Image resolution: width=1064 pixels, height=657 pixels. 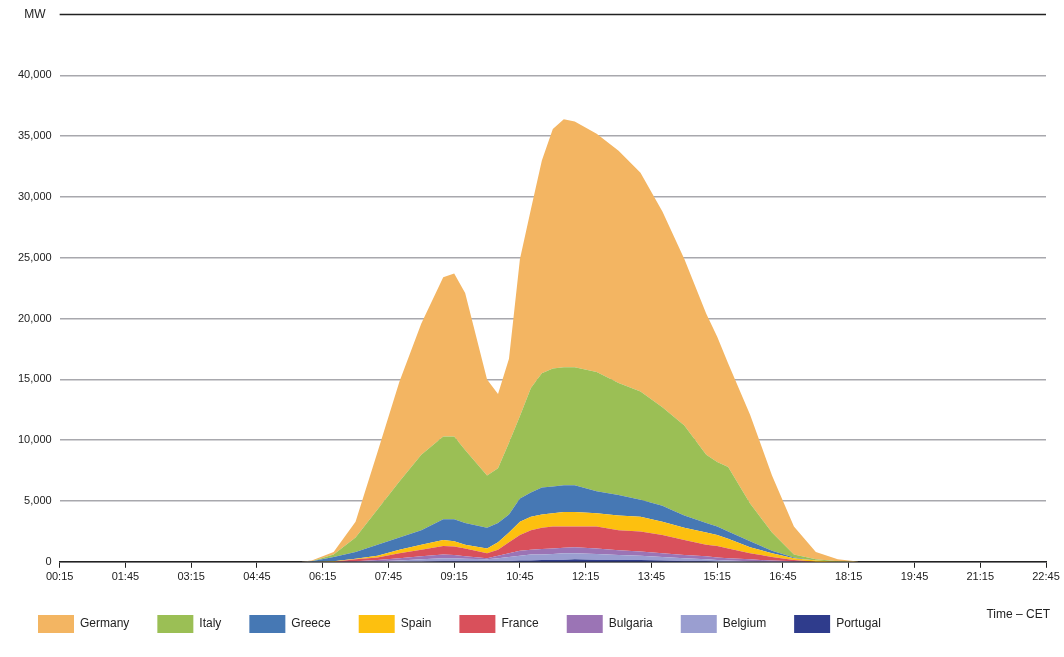 What do you see at coordinates (34, 196) in the screenshot?
I see `y-tick-label: 30,000` at bounding box center [34, 196].